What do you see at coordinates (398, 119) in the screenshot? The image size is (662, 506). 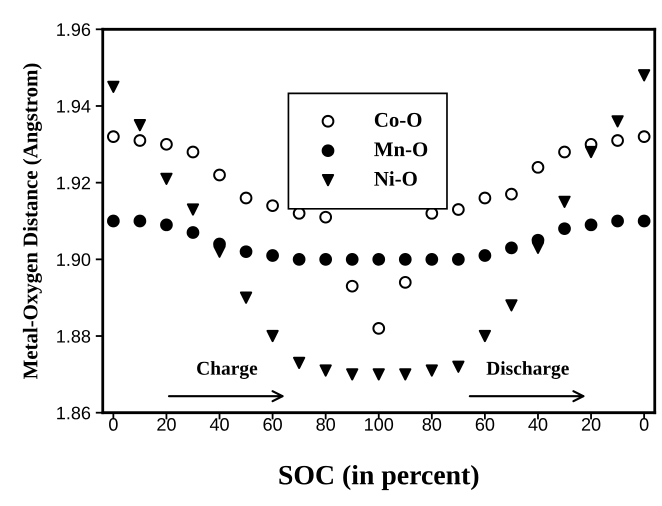 I see `legend-label: Co-O` at bounding box center [398, 119].